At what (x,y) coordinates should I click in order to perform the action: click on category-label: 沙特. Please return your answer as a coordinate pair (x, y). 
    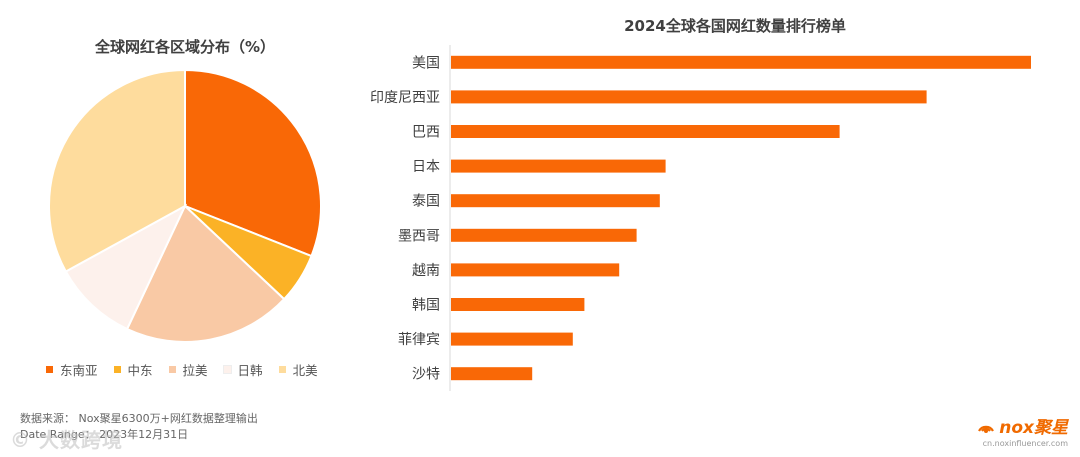
    Looking at the image, I should click on (426, 375).